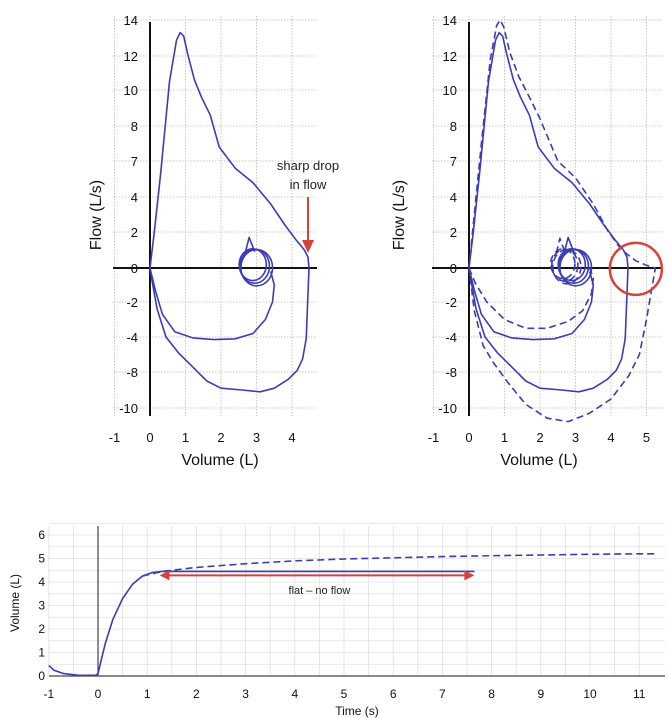 This screenshot has width=669, height=718. I want to click on vt-x-tick-label: 2, so click(196, 694).